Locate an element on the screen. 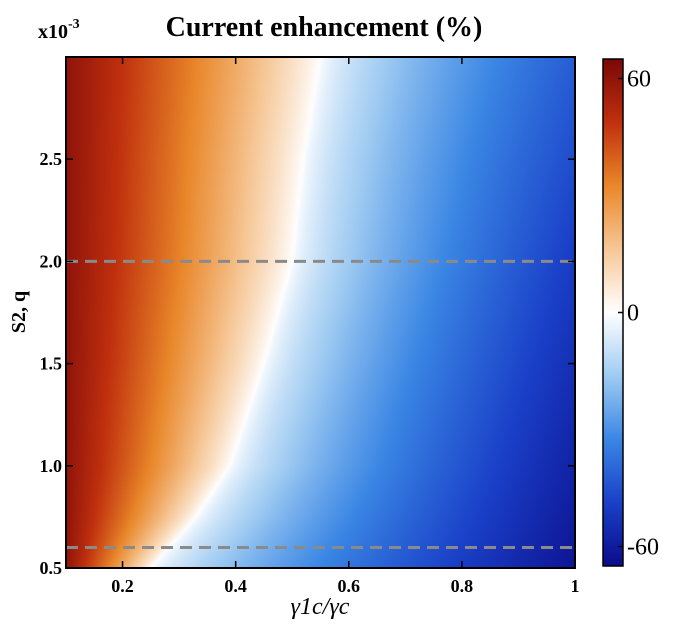  x-tick-label: 0.2 is located at coordinates (122, 586).